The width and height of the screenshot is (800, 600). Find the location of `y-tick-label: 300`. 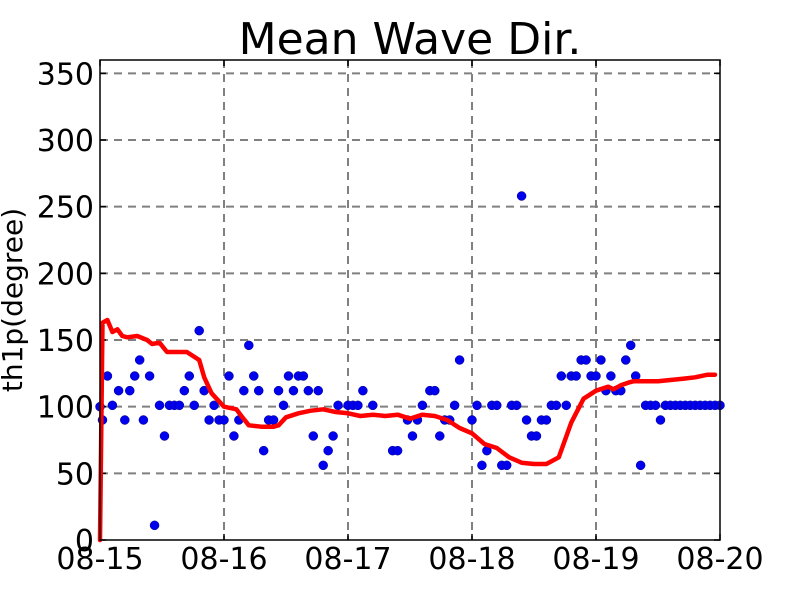

y-tick-label: 300 is located at coordinates (65, 141).